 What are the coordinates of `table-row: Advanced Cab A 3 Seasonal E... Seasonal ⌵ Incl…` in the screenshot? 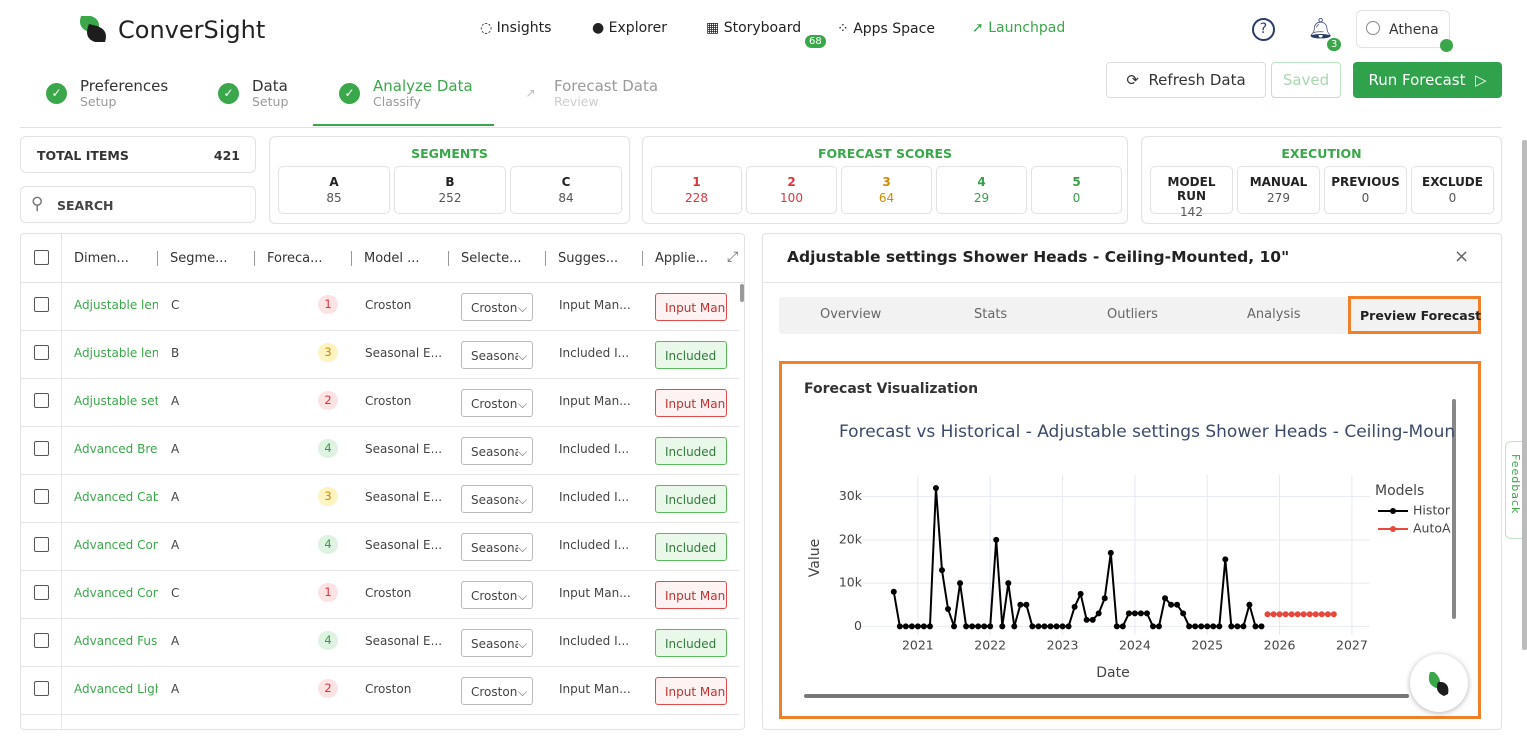 It's located at (380, 499).